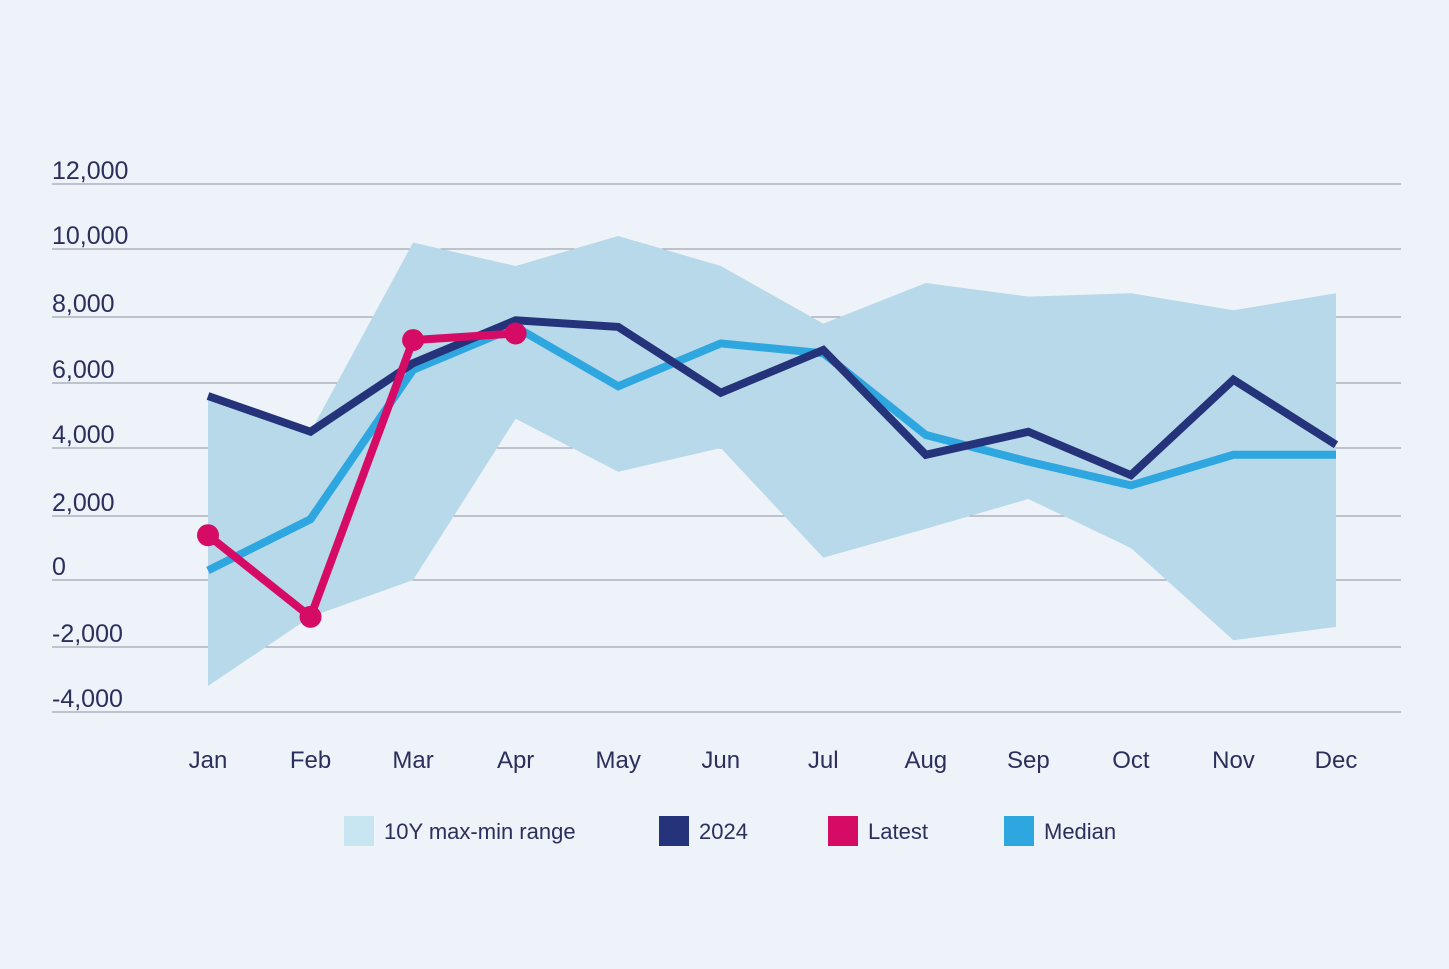 This screenshot has height=969, width=1449. What do you see at coordinates (83, 370) in the screenshot?
I see `y-tick-label: 6,000` at bounding box center [83, 370].